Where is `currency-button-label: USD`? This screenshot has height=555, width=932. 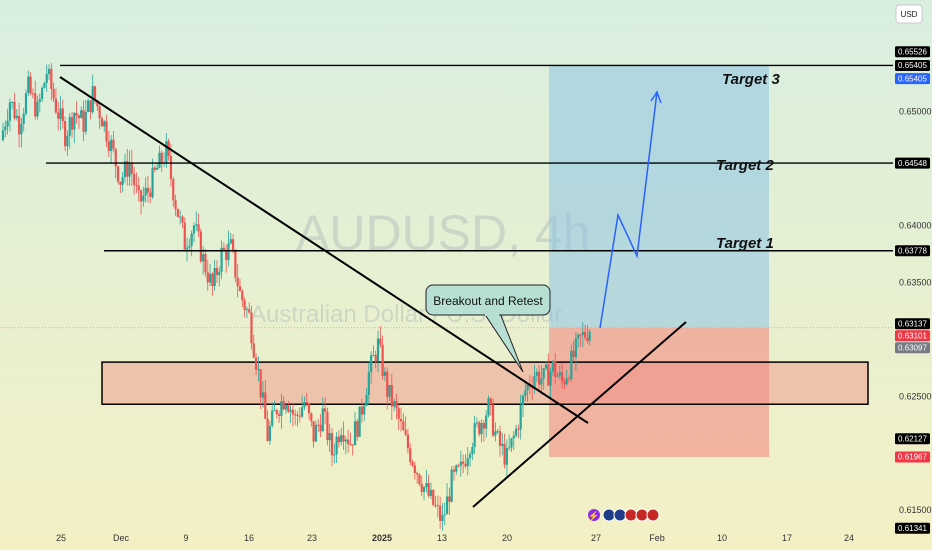 currency-button-label: USD is located at coordinates (909, 14).